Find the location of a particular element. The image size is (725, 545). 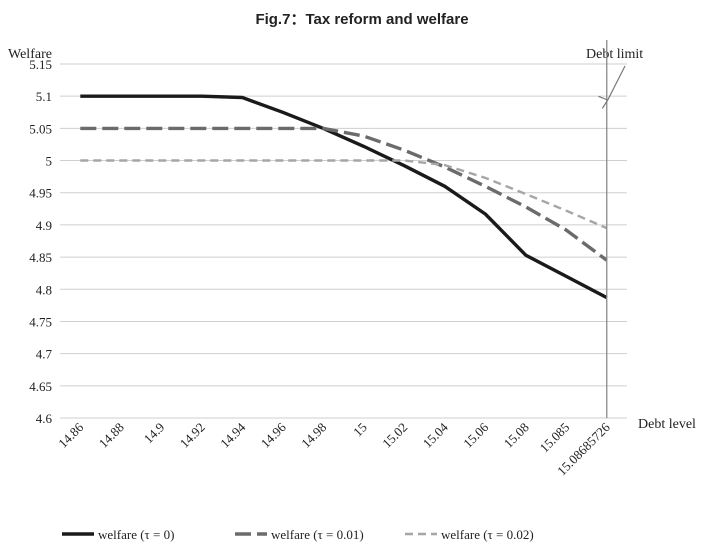

x-tick-label: 14.96 is located at coordinates (274, 435).